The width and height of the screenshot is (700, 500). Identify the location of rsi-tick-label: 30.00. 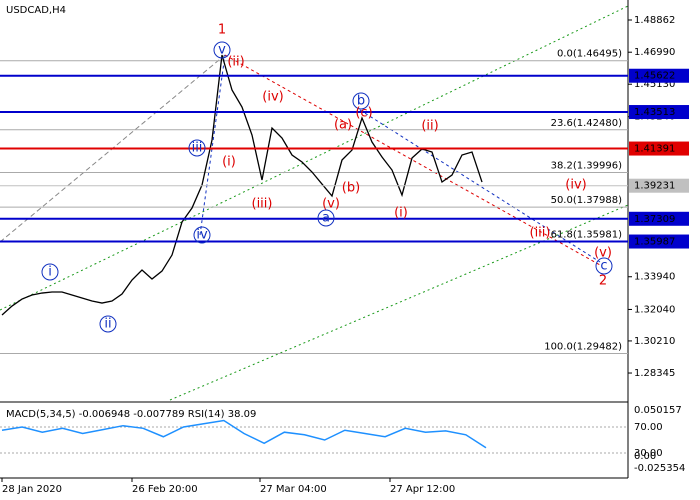
(648, 453).